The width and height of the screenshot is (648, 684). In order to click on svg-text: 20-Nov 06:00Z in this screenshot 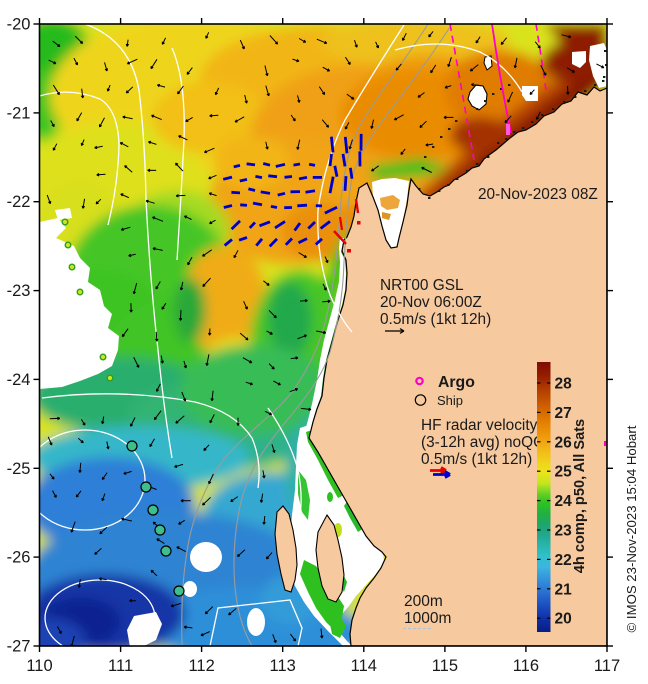, I will do `click(431, 302)`.